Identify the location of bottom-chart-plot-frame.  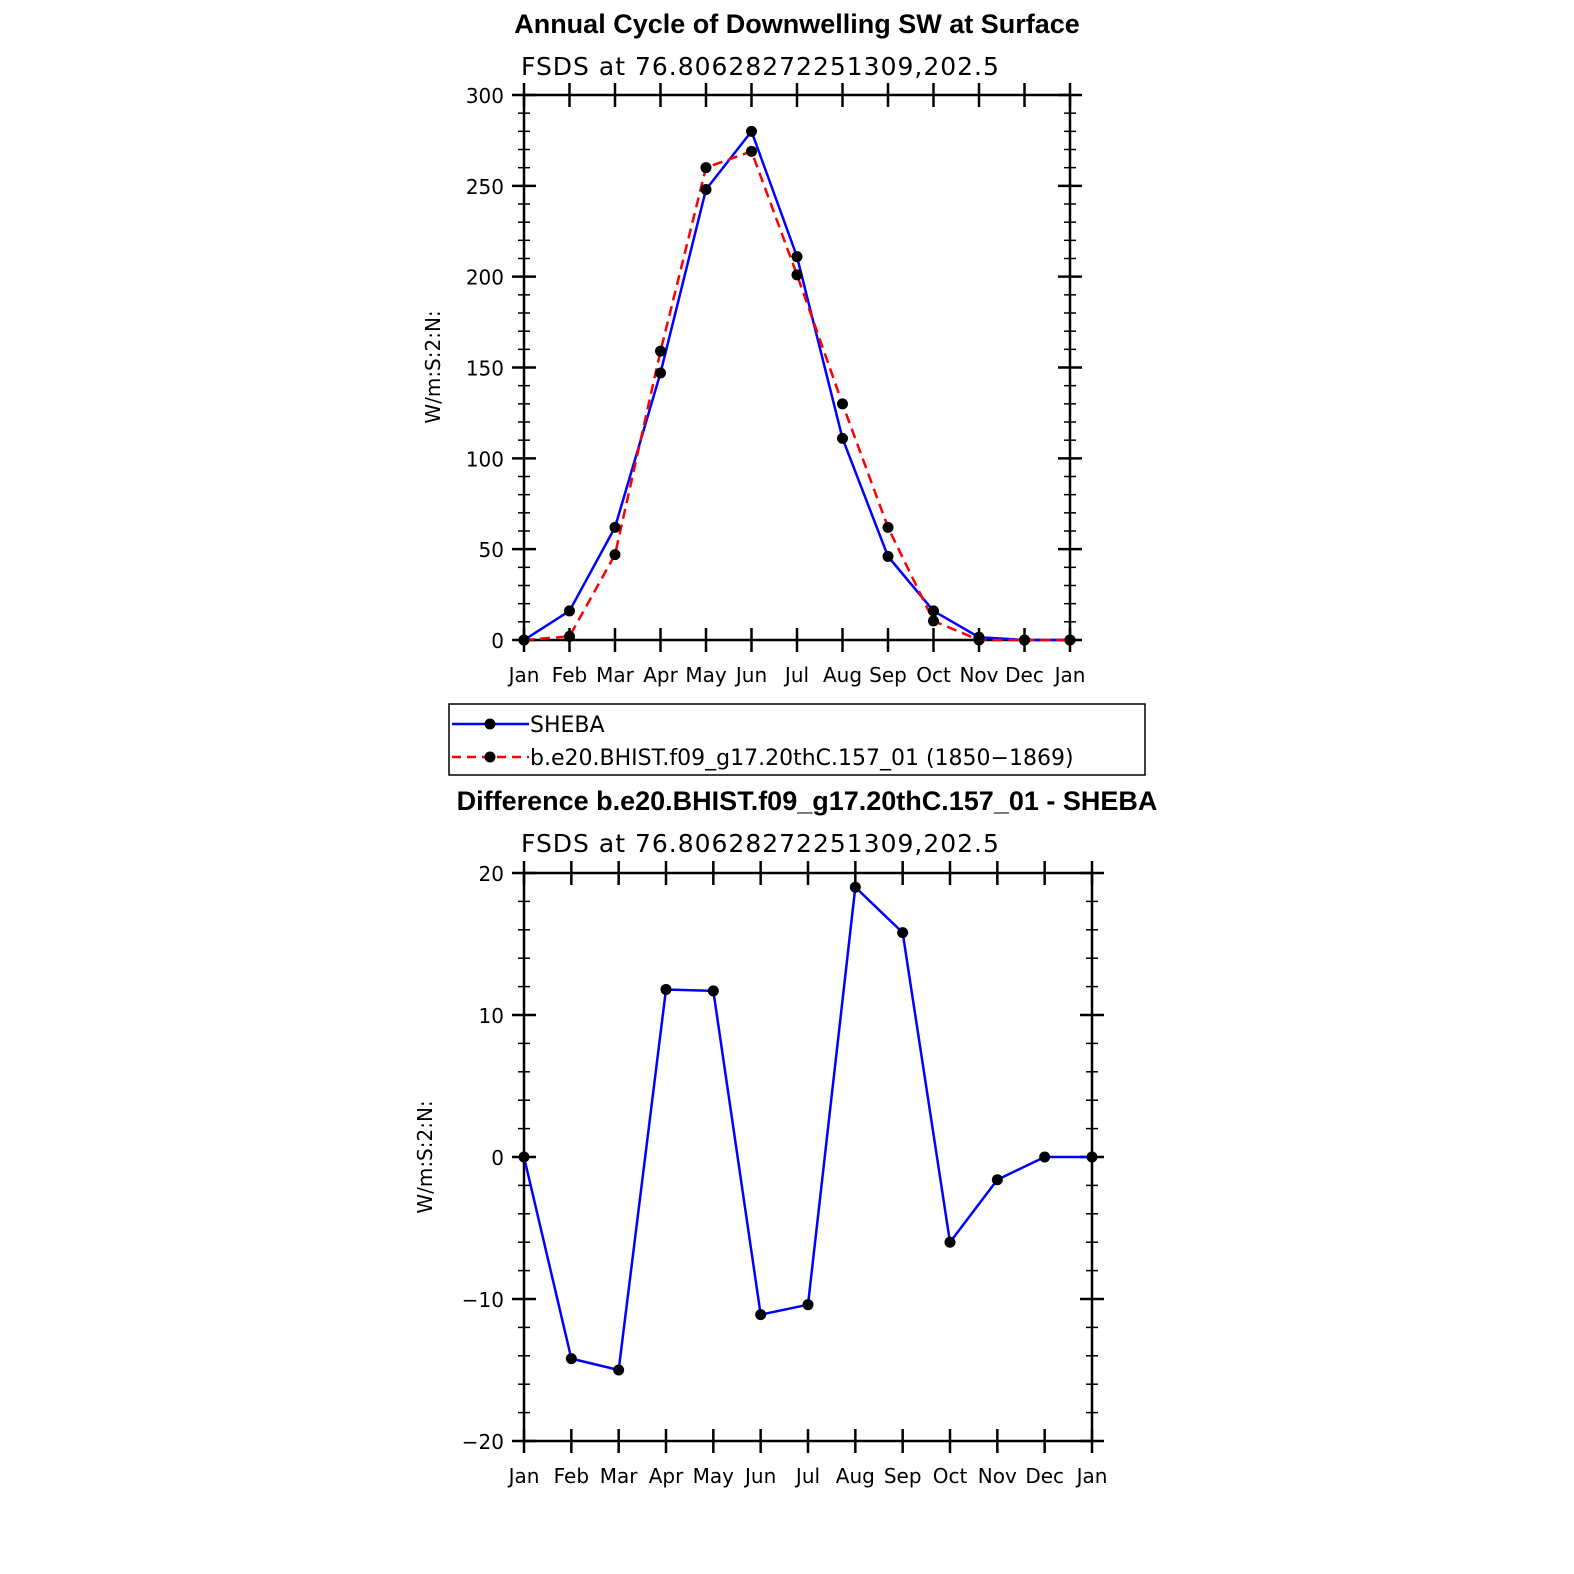
(808, 1157).